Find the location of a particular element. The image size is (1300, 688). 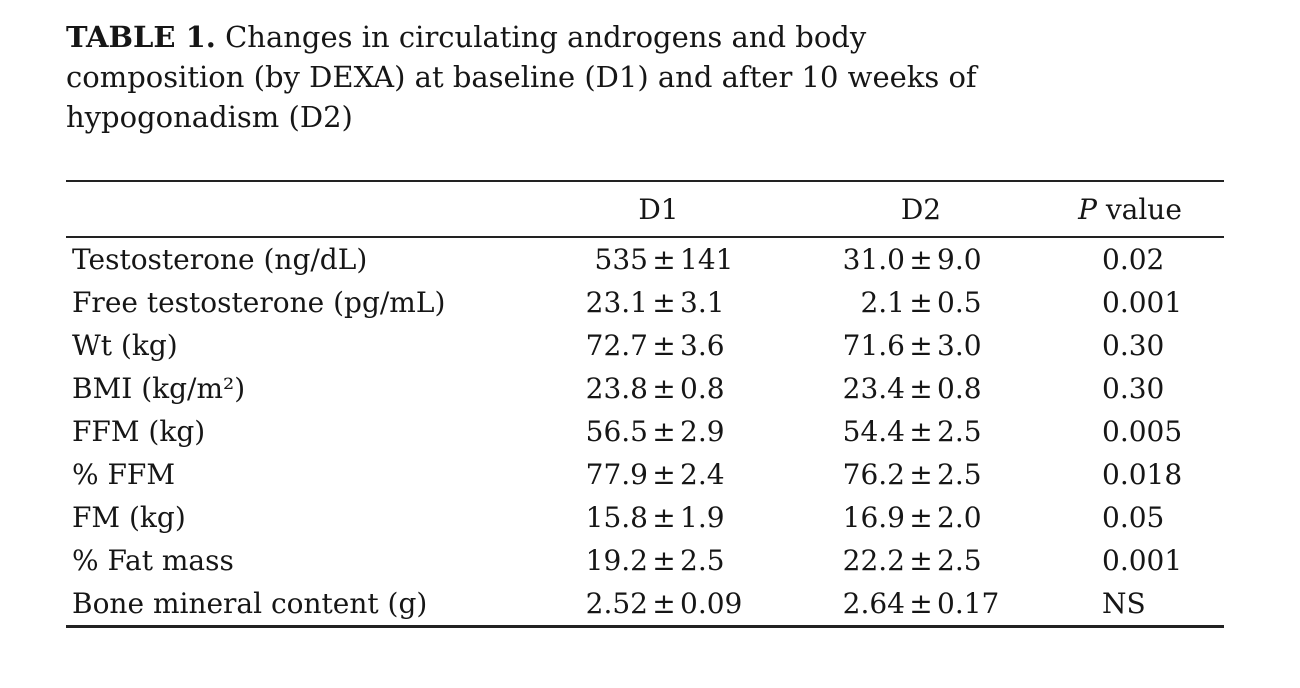

d1-cell: 19.2 ±2.5 is located at coordinates (631, 560).